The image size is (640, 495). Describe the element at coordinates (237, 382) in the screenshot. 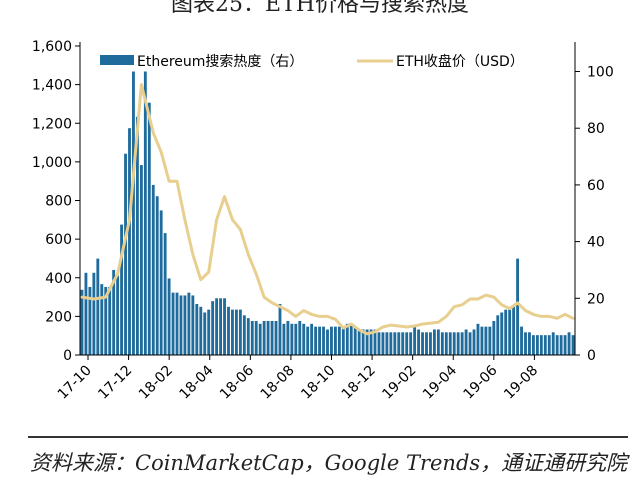

I see `x-tick-label-4: 18-06` at that location.